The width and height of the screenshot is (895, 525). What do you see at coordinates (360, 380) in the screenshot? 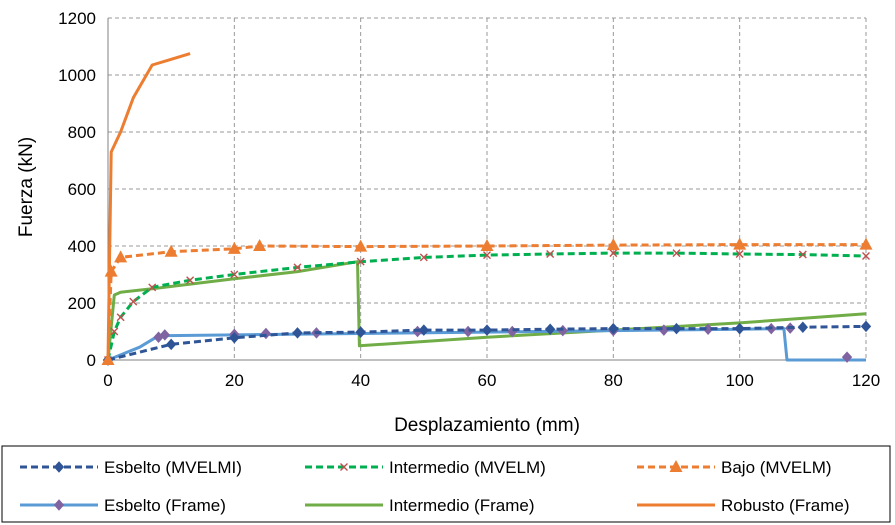
I see `x-tick-label: 40` at bounding box center [360, 380].